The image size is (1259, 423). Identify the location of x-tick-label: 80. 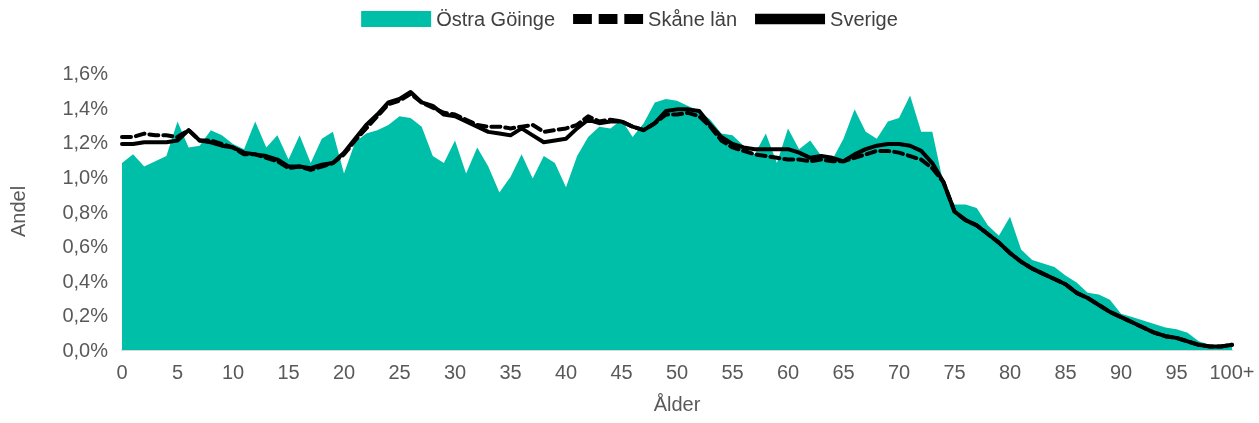
(1010, 372).